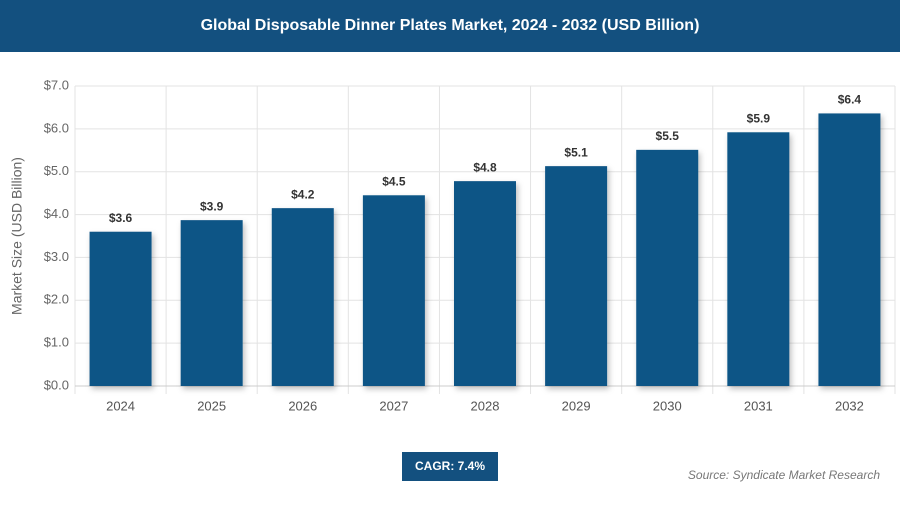 The image size is (900, 505). I want to click on y-axis-label: Market Size (USD Billion), so click(17, 236).